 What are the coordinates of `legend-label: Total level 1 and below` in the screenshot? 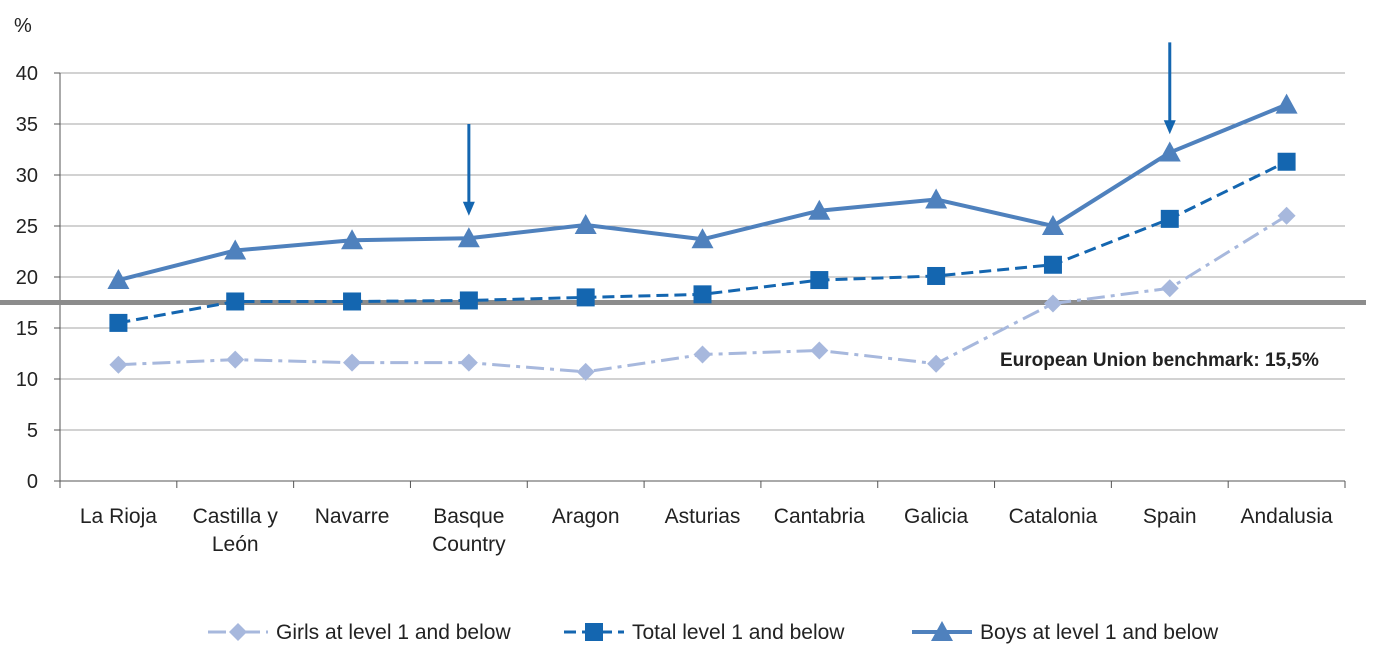 It's located at (738, 632).